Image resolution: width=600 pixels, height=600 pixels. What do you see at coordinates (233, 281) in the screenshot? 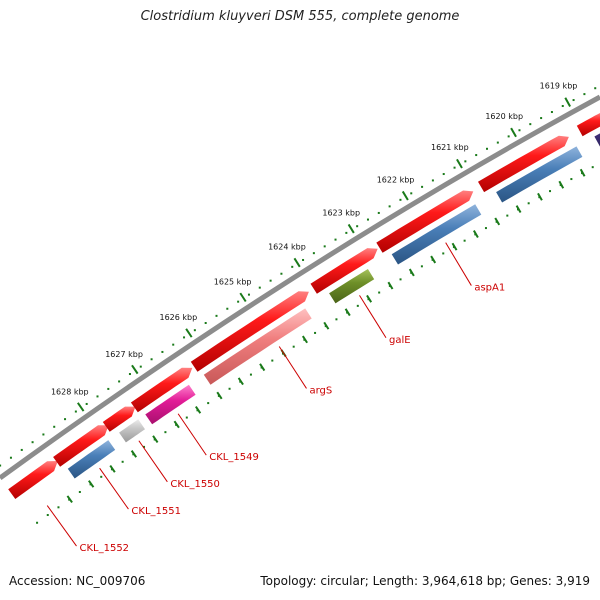
I see `ruler-label: 1625 kbp` at bounding box center [233, 281].